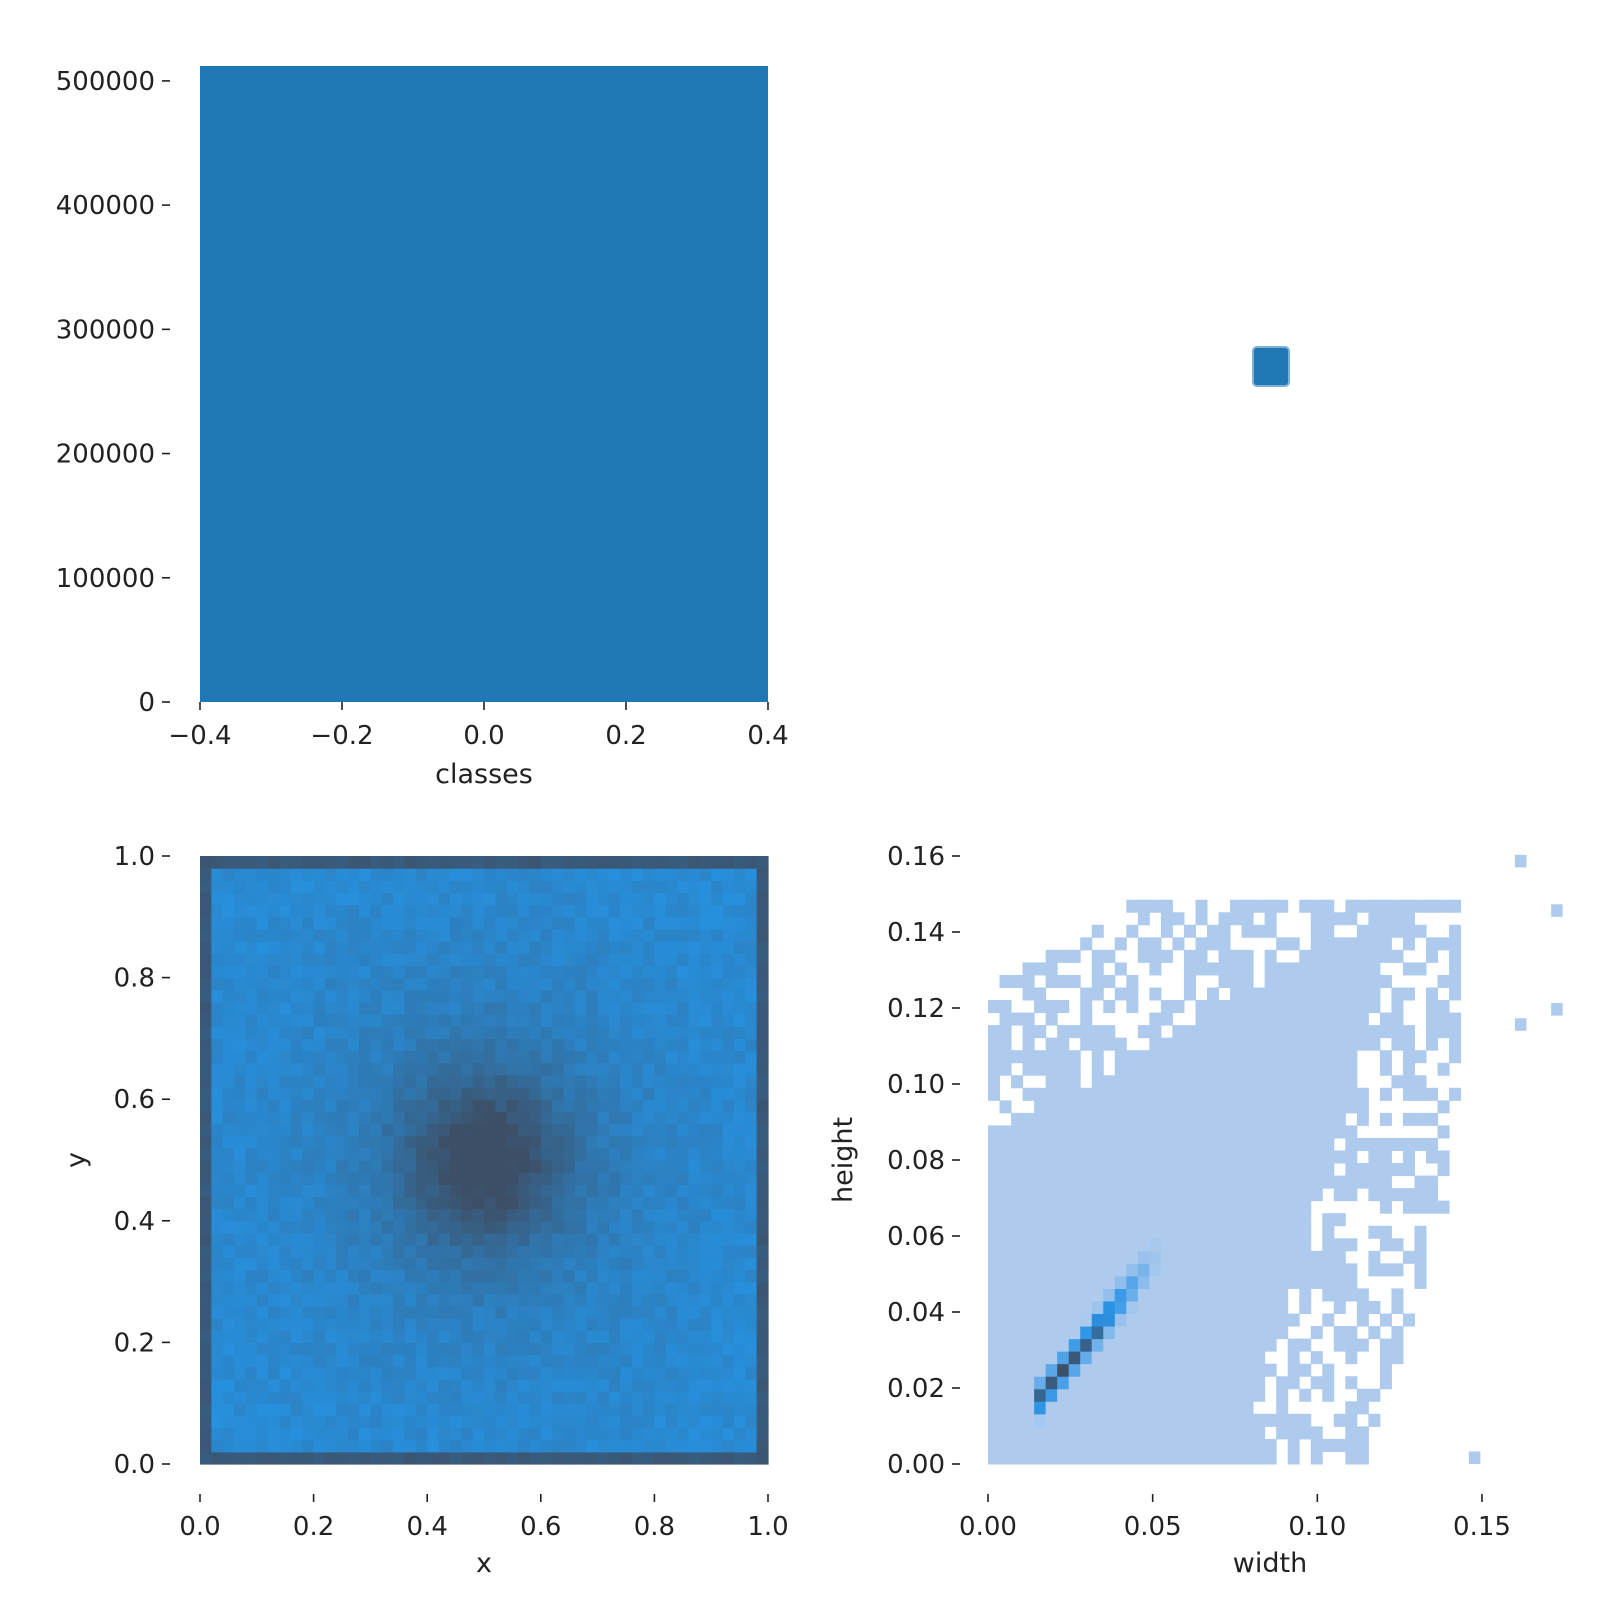  What do you see at coordinates (105, 206) in the screenshot?
I see `y-tick-label: 400000` at bounding box center [105, 206].